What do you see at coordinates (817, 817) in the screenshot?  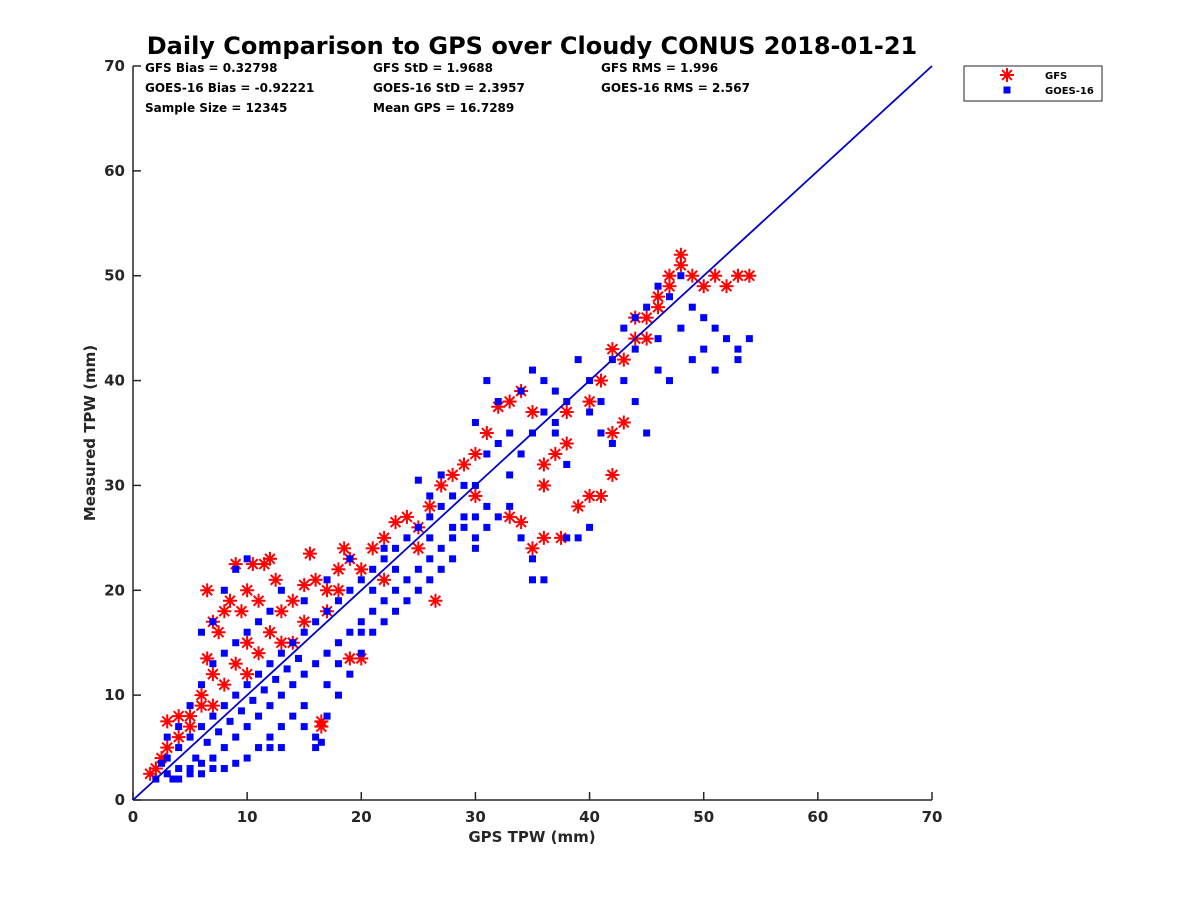 I see `x-tick-label: 60` at bounding box center [817, 817].